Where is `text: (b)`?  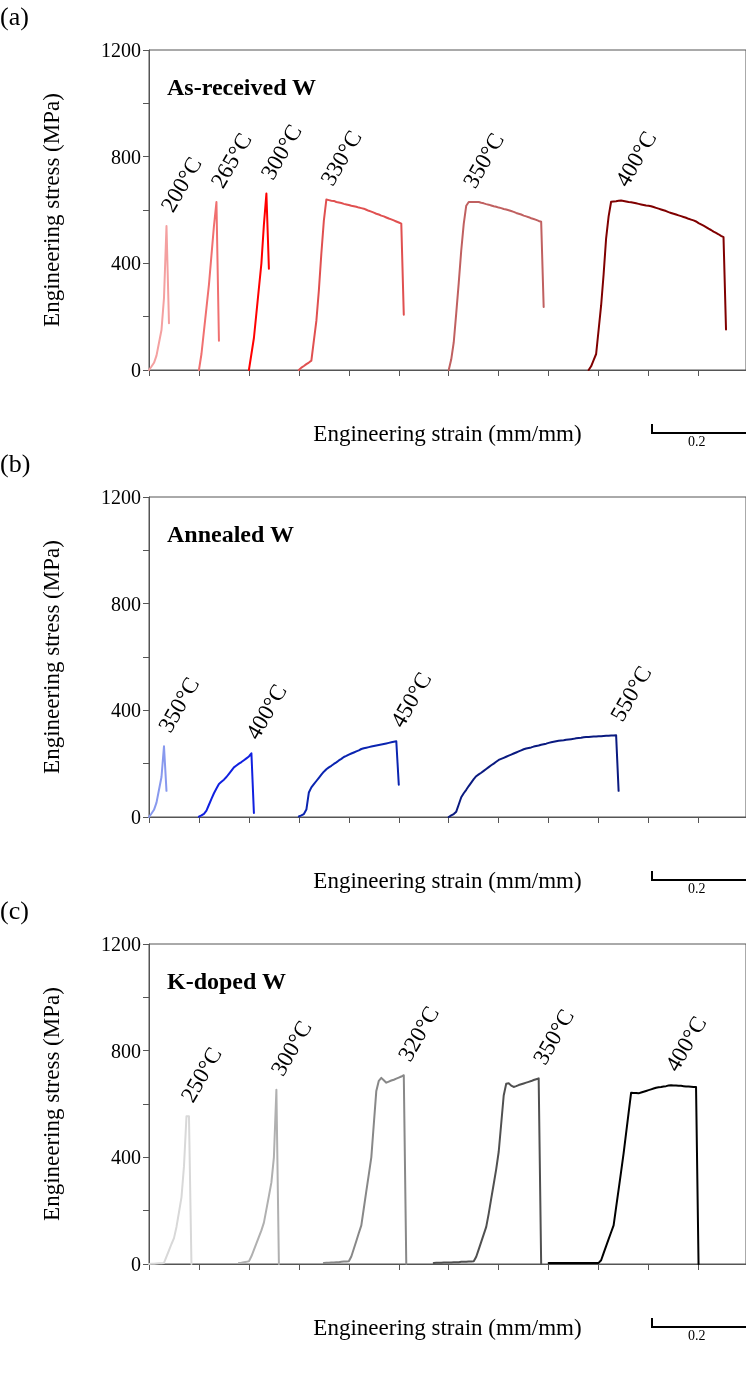 text: (b) is located at coordinates (15, 464).